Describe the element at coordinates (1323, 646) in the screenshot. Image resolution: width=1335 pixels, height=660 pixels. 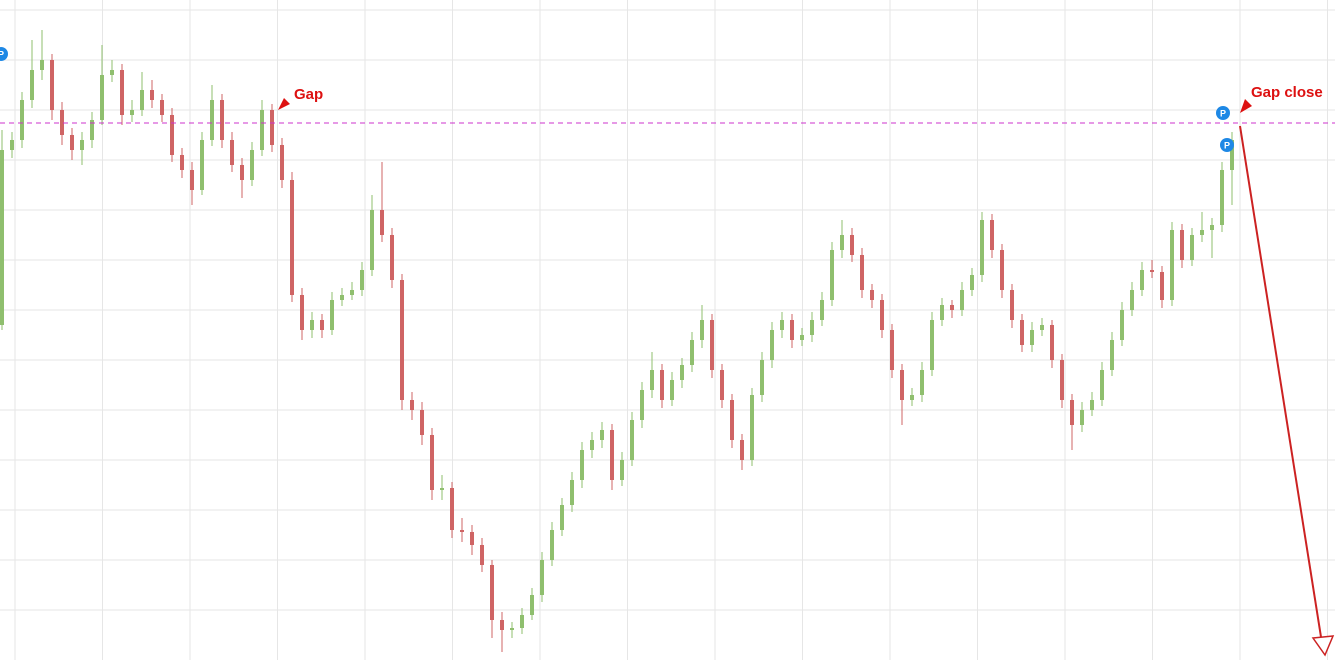
I see `arrow-head` at that location.